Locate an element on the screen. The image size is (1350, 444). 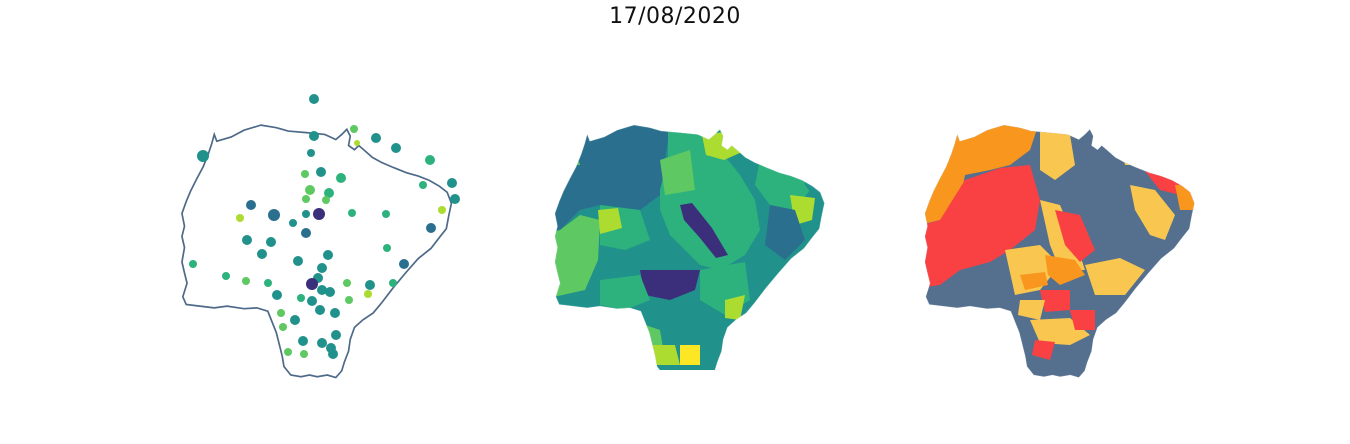
region-northwest-orange is located at coordinates (982, 177).